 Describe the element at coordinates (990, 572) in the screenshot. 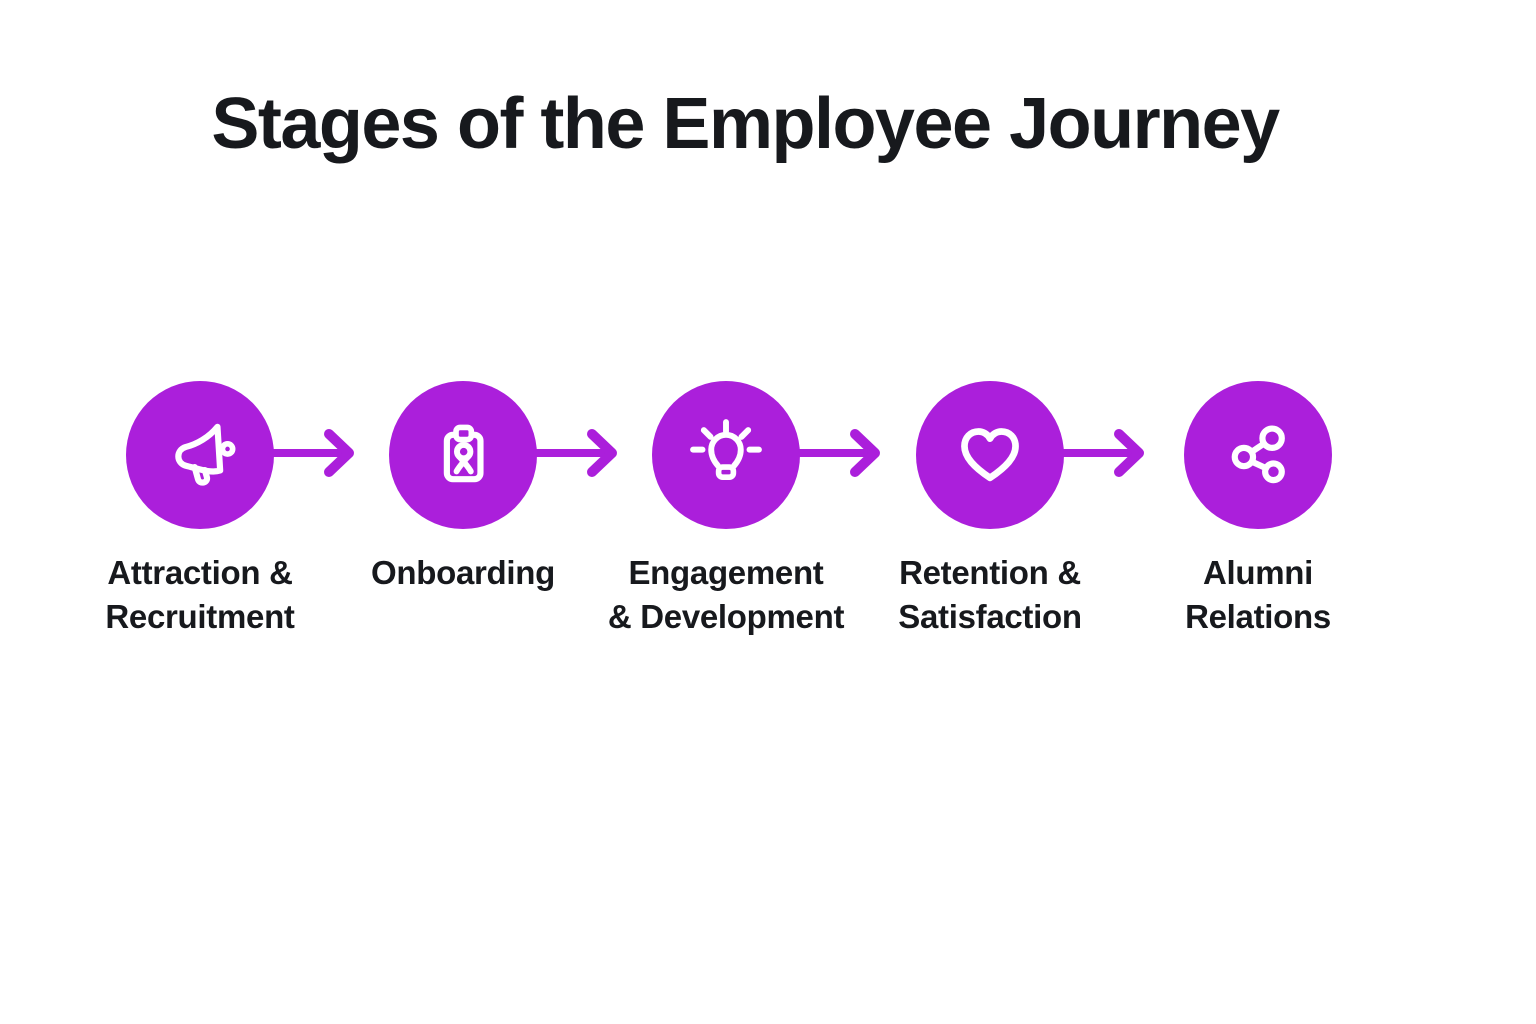

I see `stage-label-line: Retention &` at that location.